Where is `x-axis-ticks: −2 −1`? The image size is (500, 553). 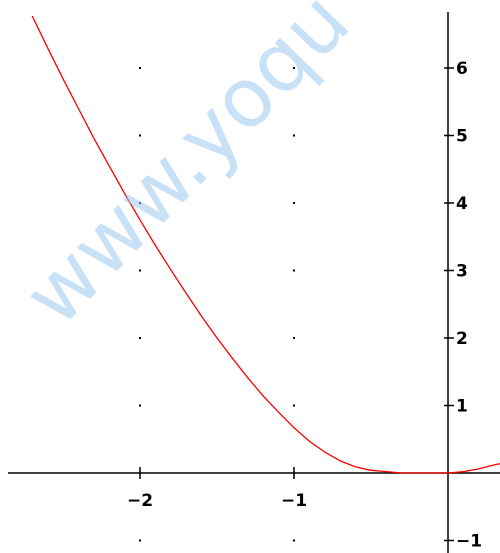 x-axis-ticks: −2 −1 is located at coordinates (217, 489).